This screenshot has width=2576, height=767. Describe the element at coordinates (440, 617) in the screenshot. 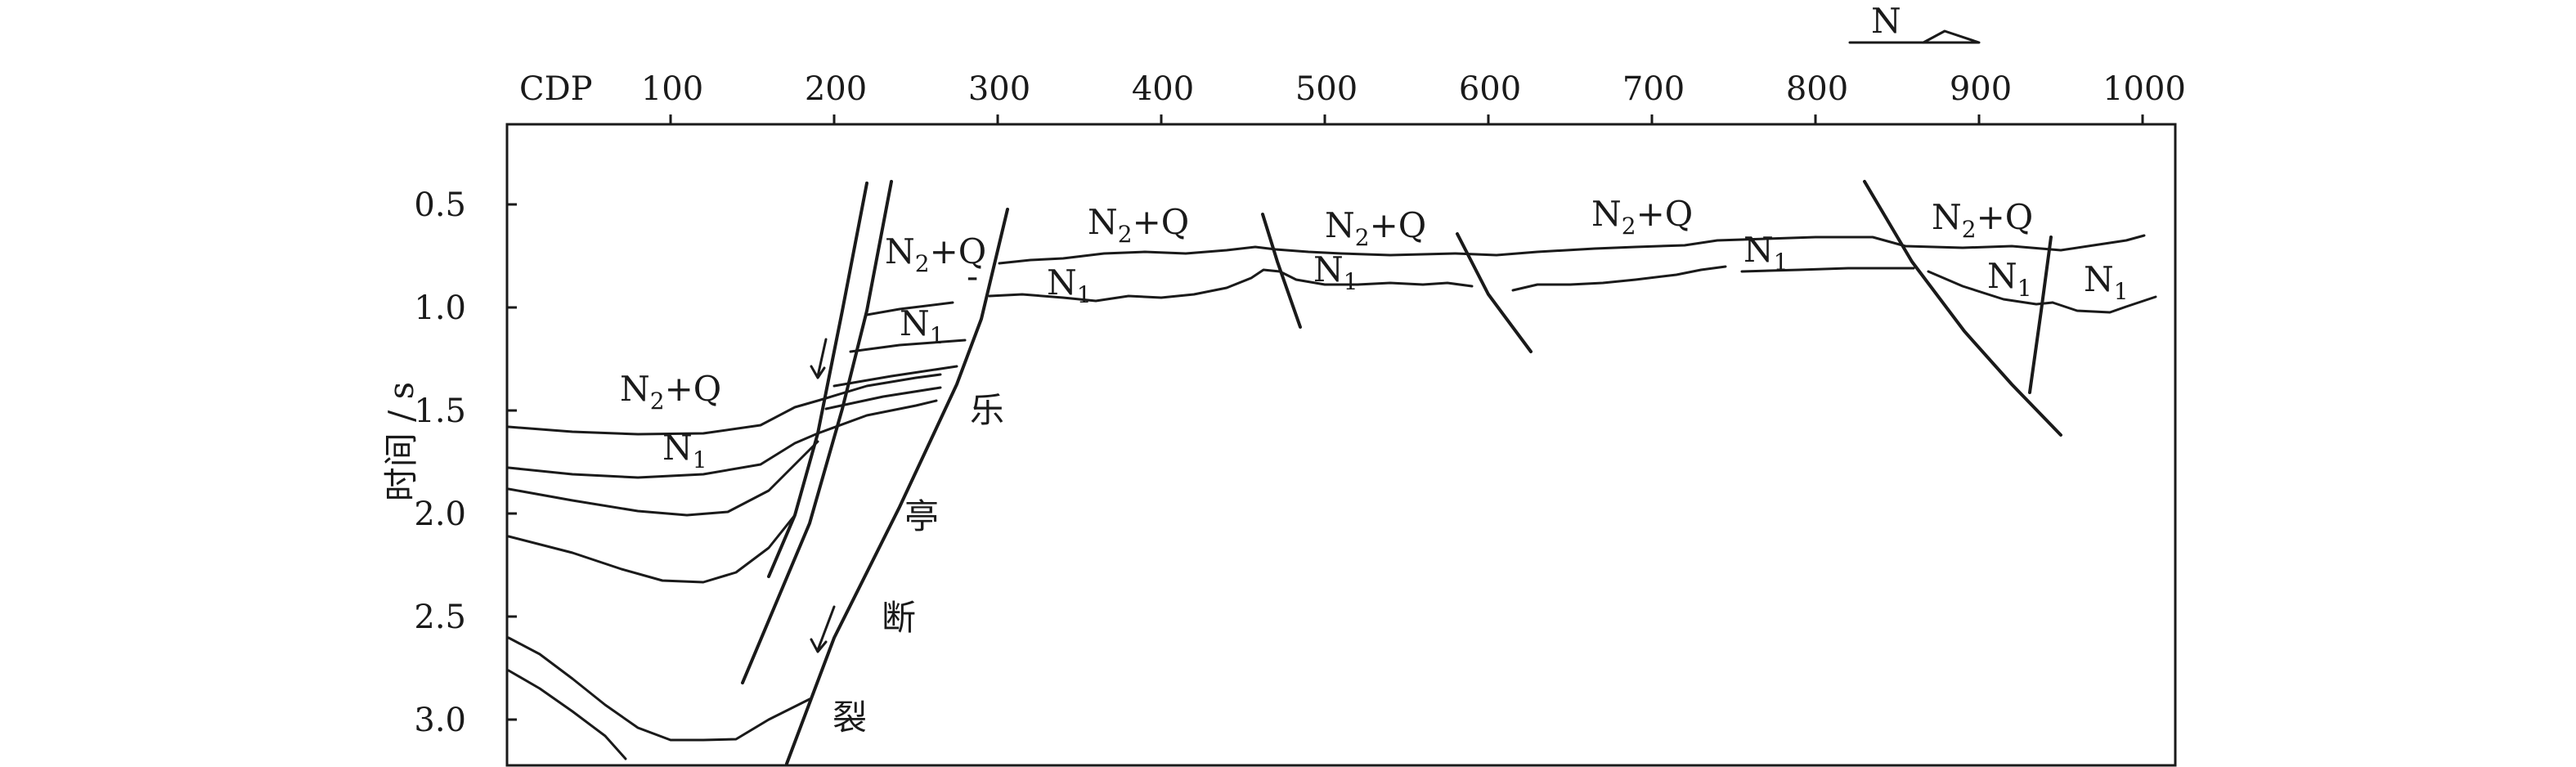

I see `time-tick-2-5: 2.5` at that location.